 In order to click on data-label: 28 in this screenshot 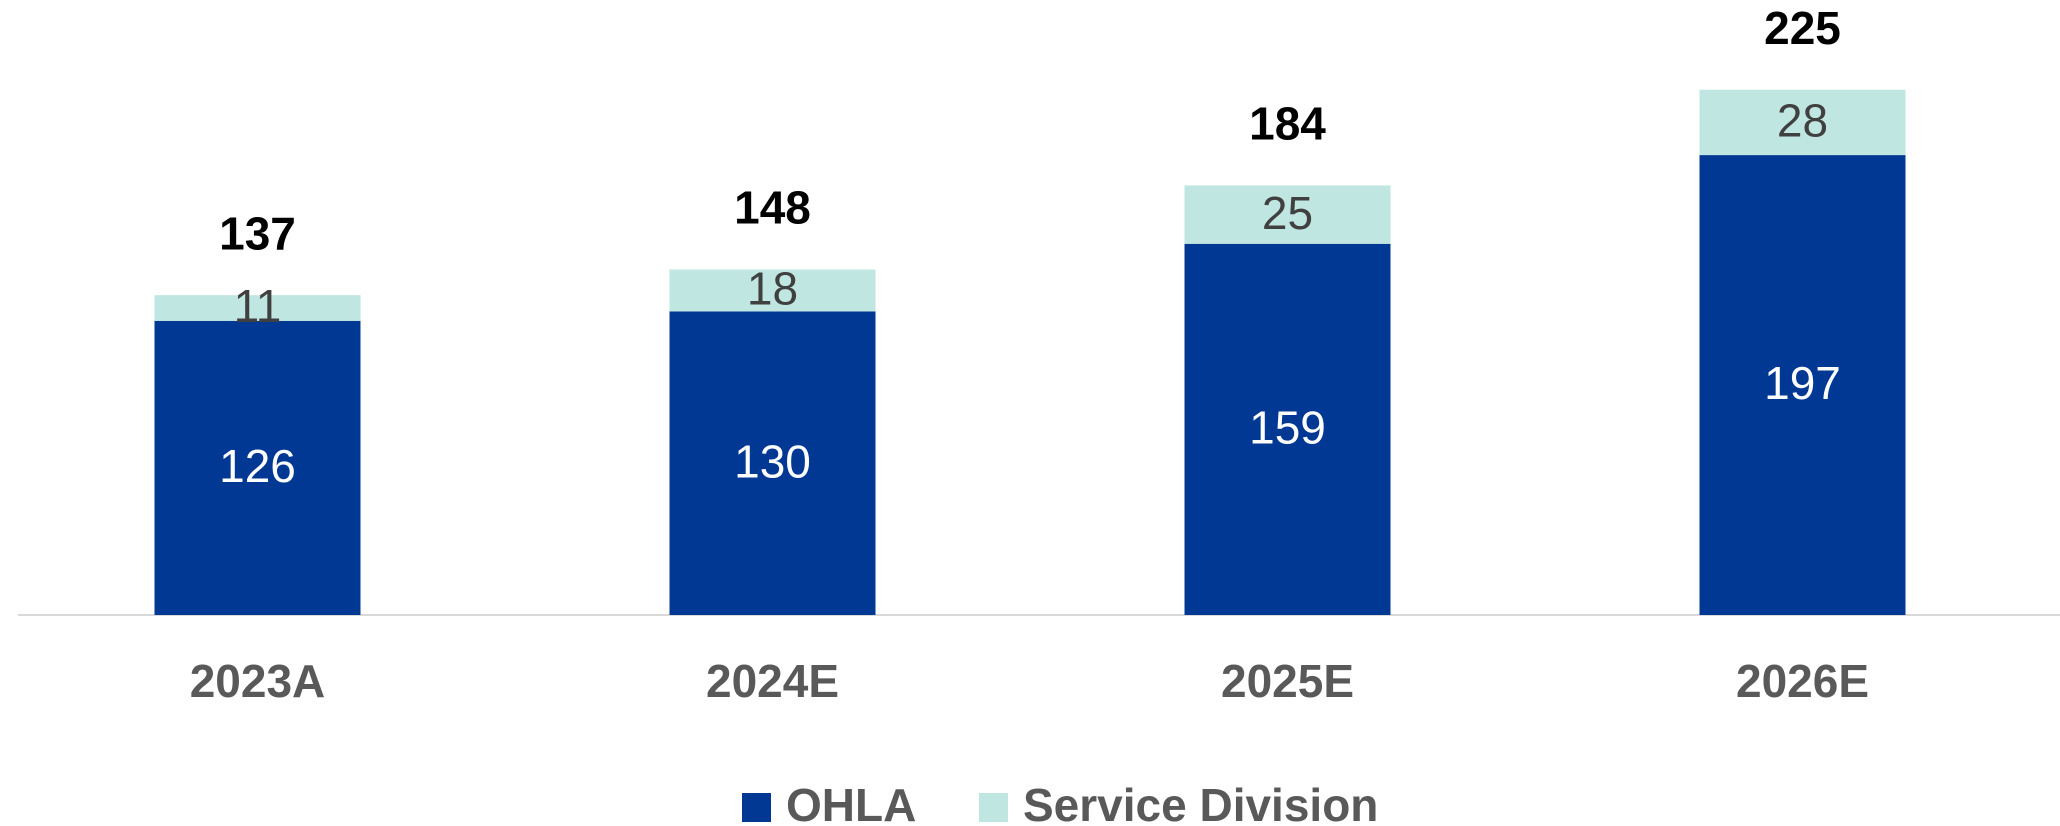, I will do `click(1802, 121)`.